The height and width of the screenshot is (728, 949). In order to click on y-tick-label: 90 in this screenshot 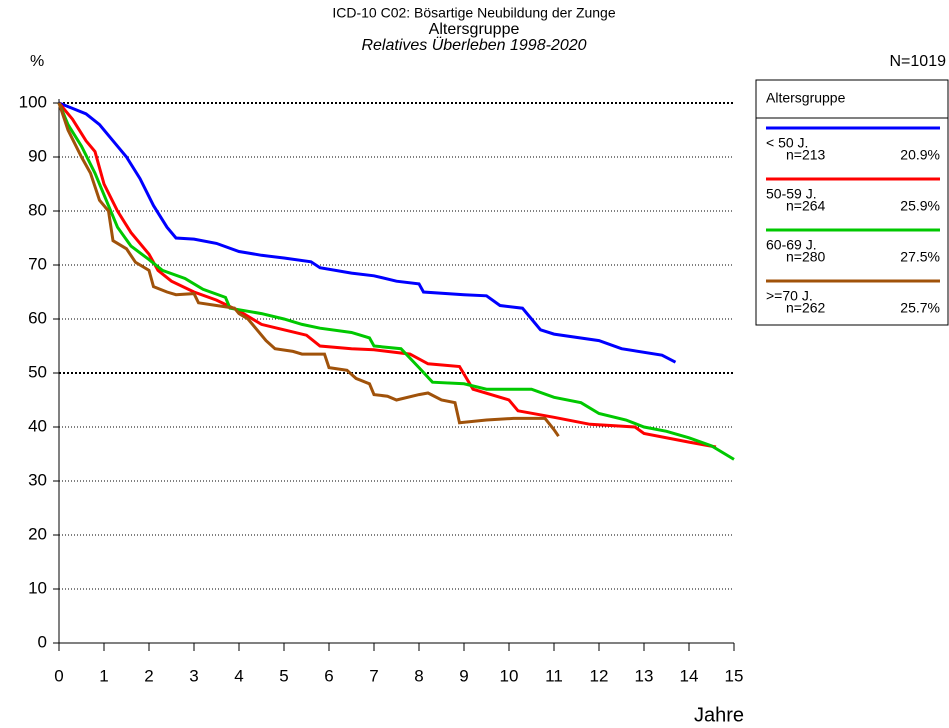, I will do `click(37, 155)`.